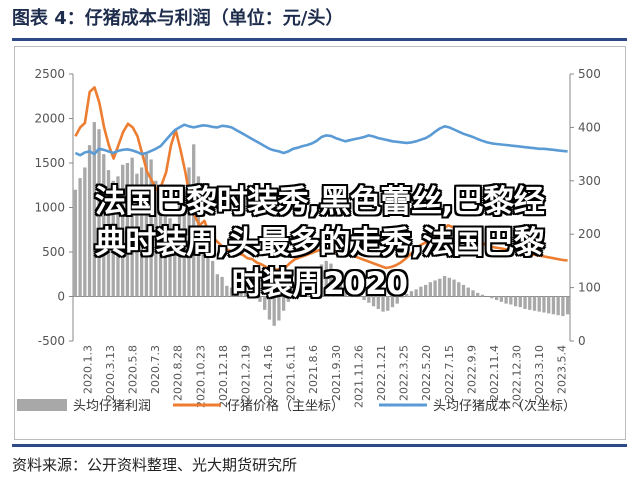  I want to click on x-tick-label: 2022.3.25, so click(404, 373).